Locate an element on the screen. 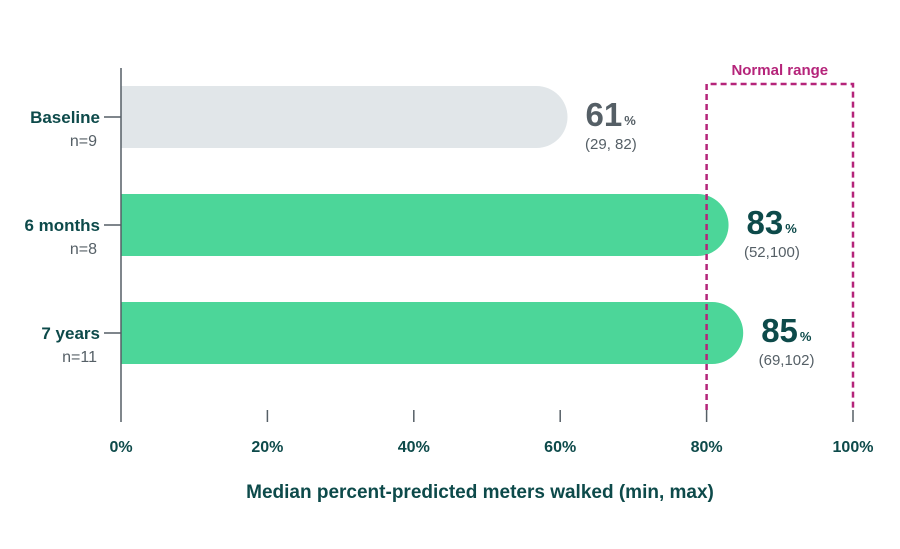 Image resolution: width=900 pixels, height=549 pixels. bar-7-years is located at coordinates (432, 333).